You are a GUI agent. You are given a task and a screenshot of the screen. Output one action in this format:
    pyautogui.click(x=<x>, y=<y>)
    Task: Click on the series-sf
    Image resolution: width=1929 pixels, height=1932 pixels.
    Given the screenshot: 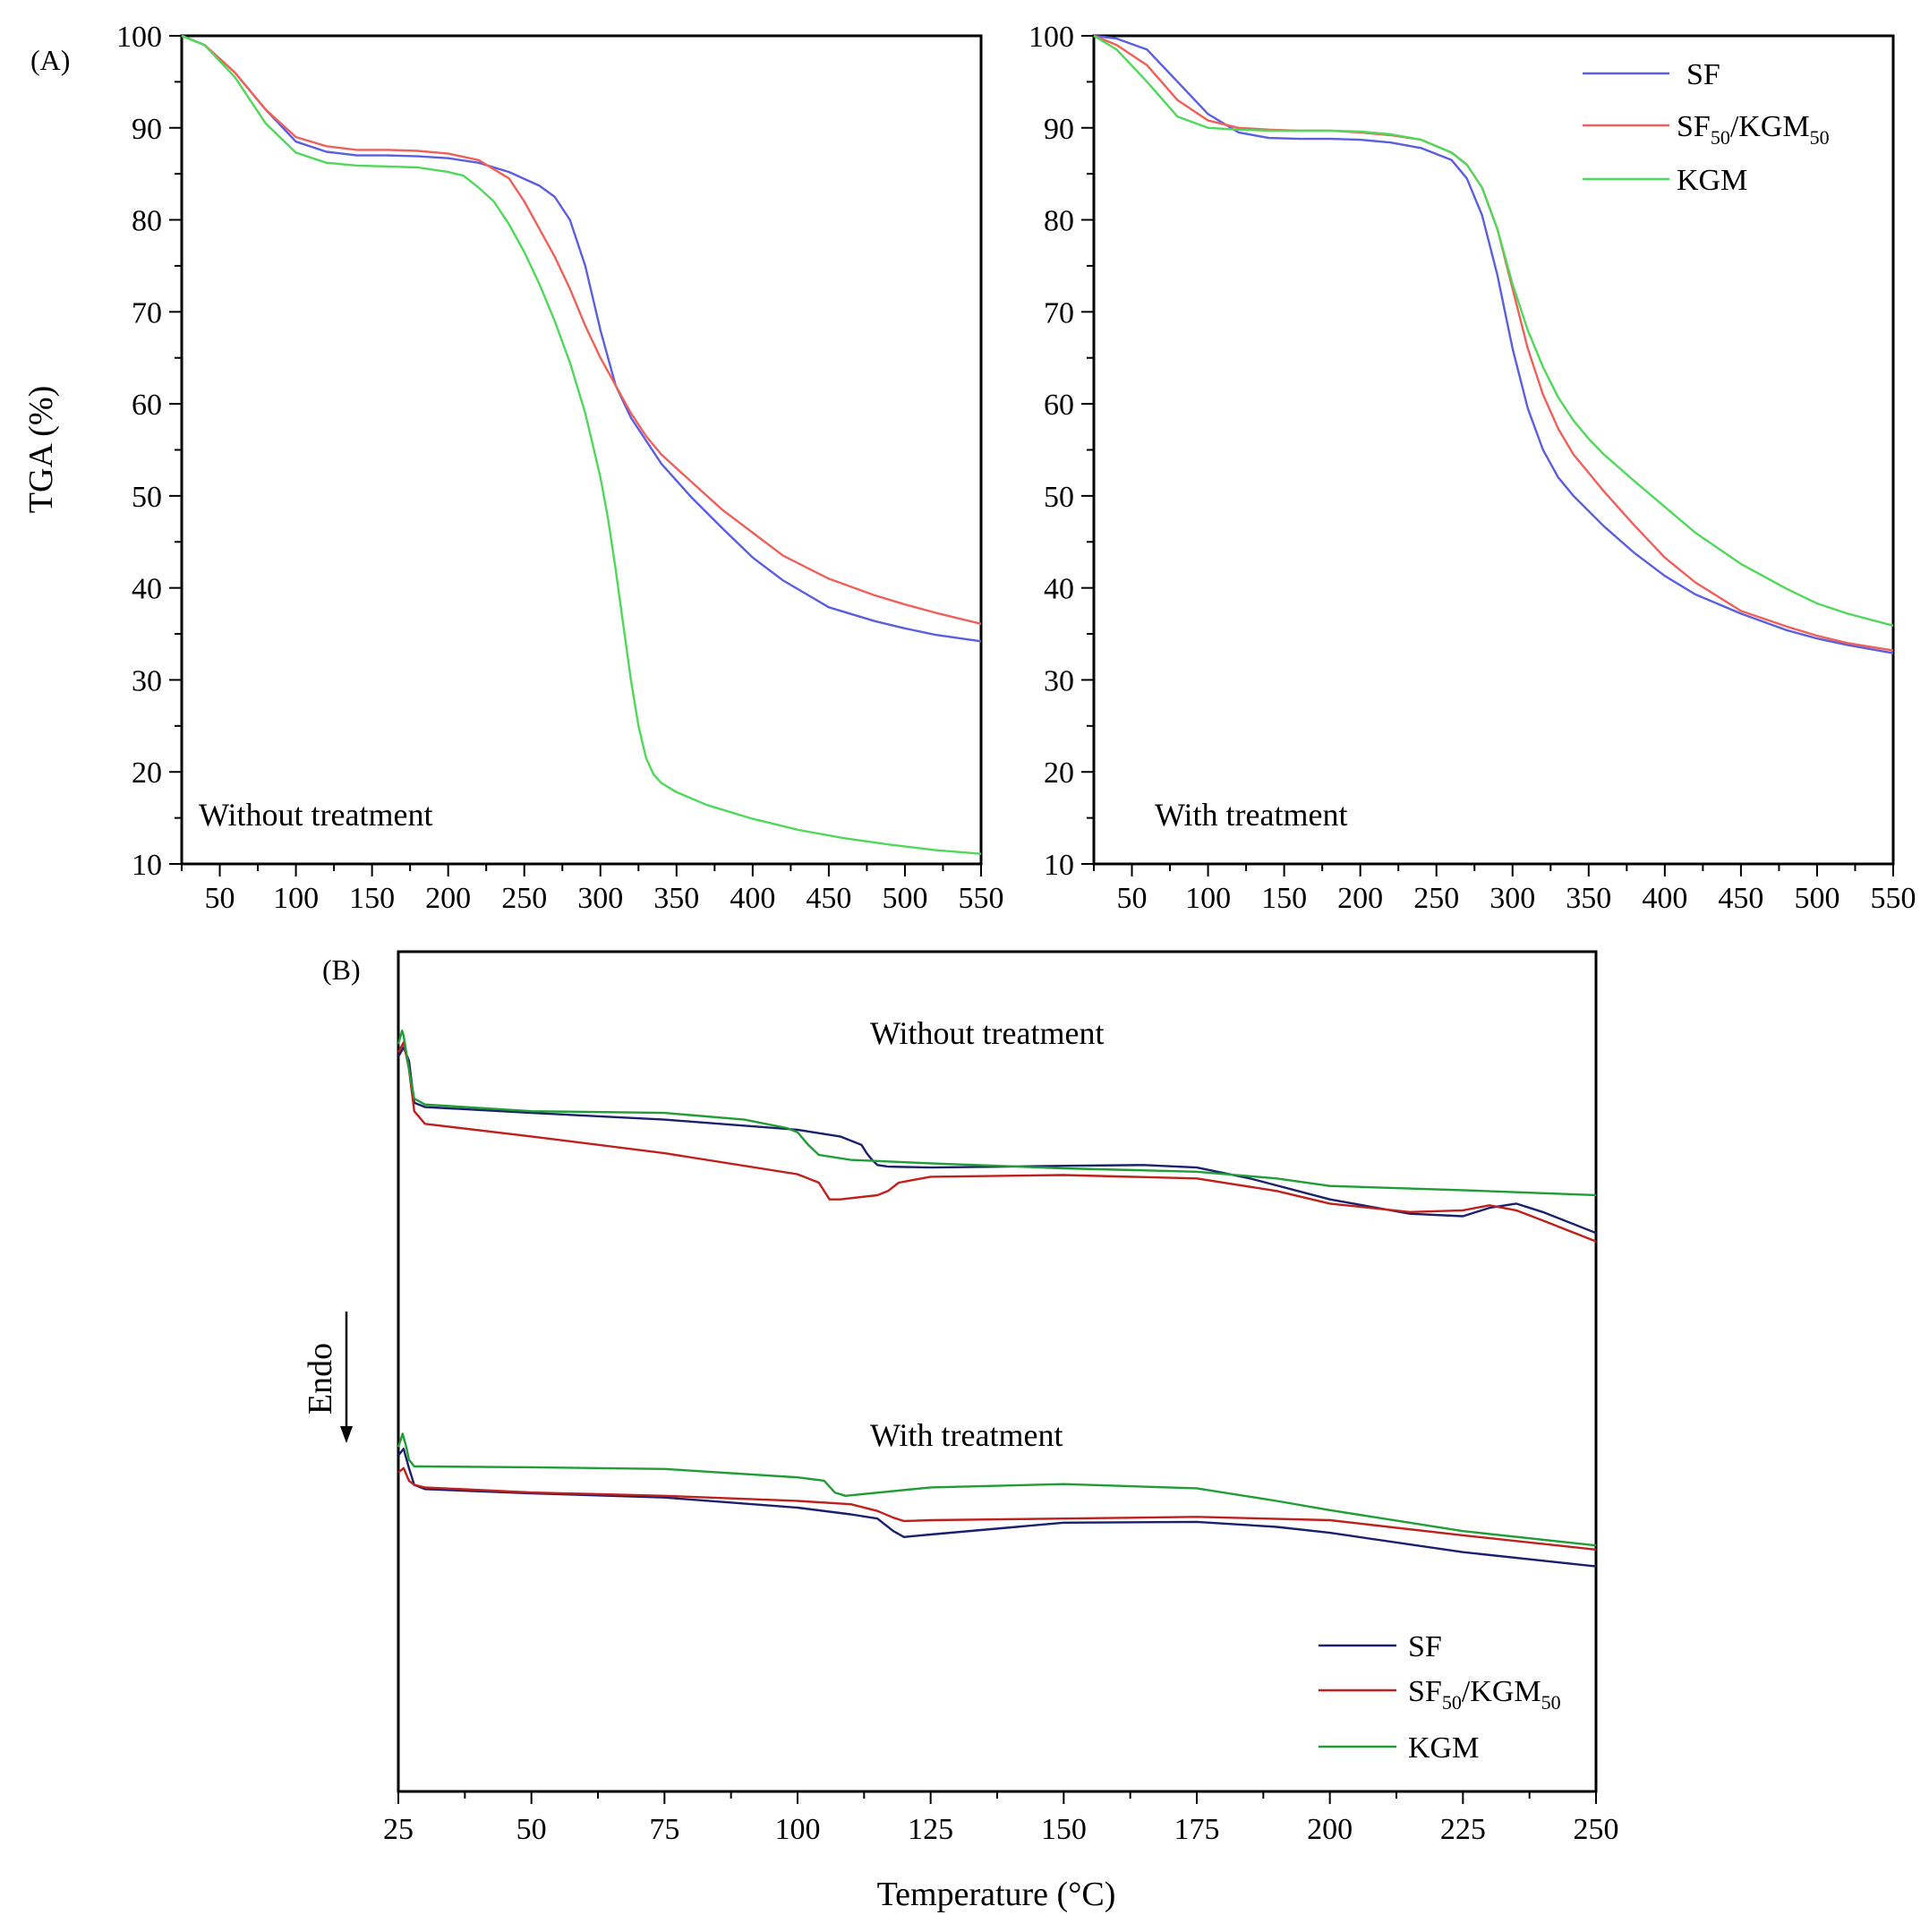 What is the action you would take?
    pyautogui.click(x=581, y=338)
    